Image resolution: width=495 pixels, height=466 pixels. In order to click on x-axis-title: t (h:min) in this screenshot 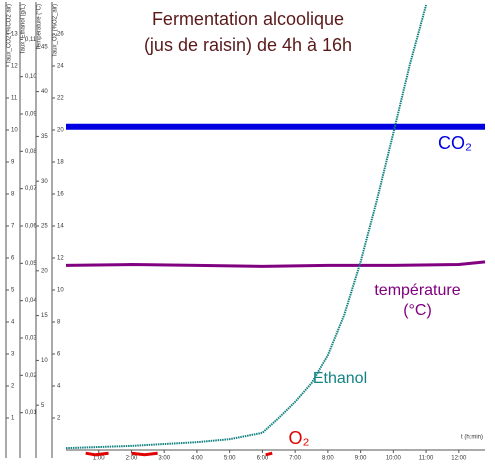, I will do `click(472, 438)`.